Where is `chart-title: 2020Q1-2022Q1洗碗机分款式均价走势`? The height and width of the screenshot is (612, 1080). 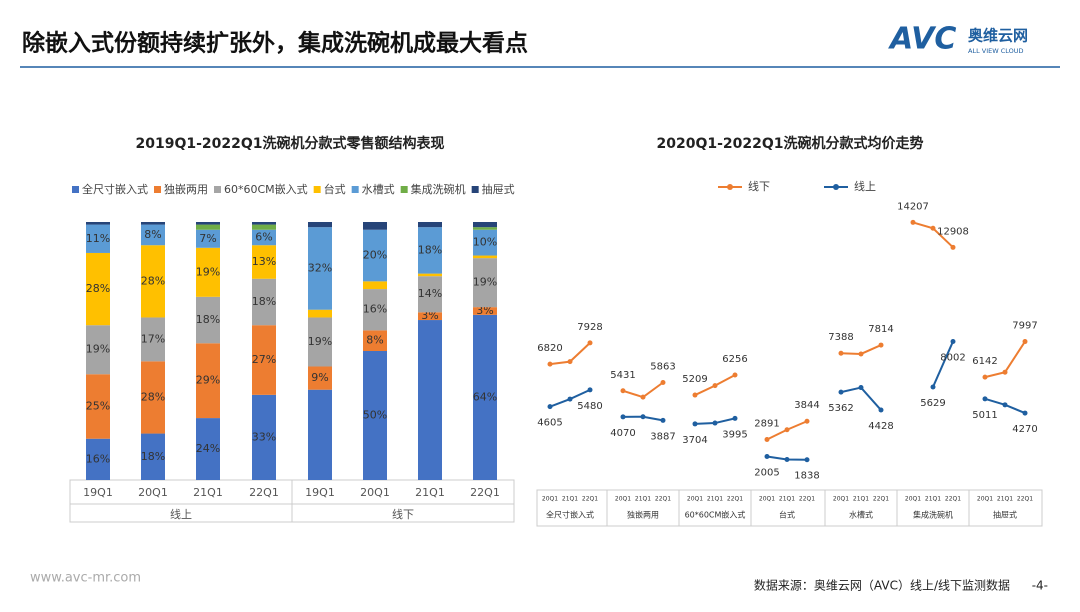 chart-title: 2020Q1-2022Q1洗碗机分款式均价走势 is located at coordinates (789, 143).